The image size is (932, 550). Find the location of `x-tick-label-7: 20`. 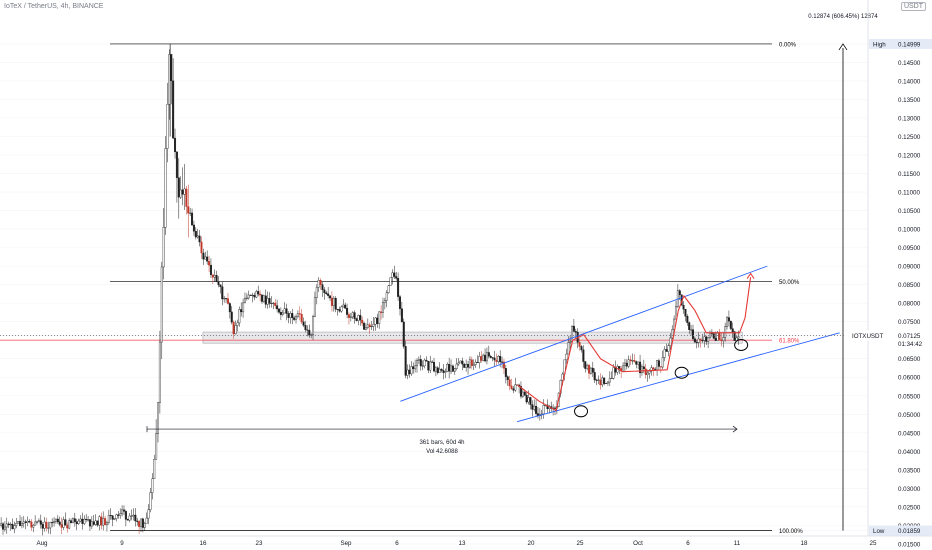

x-tick-label-7: 20 is located at coordinates (531, 543).